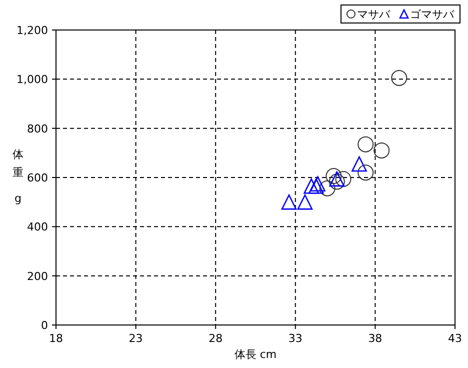 The height and width of the screenshot is (368, 468). I want to click on legend-label: マサバ, so click(374, 14).